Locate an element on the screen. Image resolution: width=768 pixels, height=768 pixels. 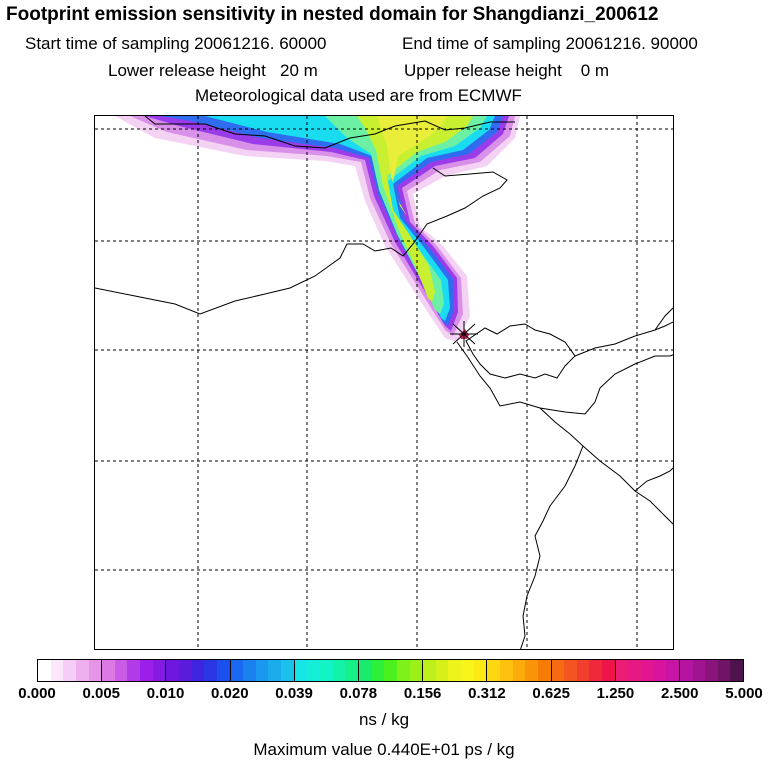
colorbar-unit-label: ns / kg is located at coordinates (384, 719).